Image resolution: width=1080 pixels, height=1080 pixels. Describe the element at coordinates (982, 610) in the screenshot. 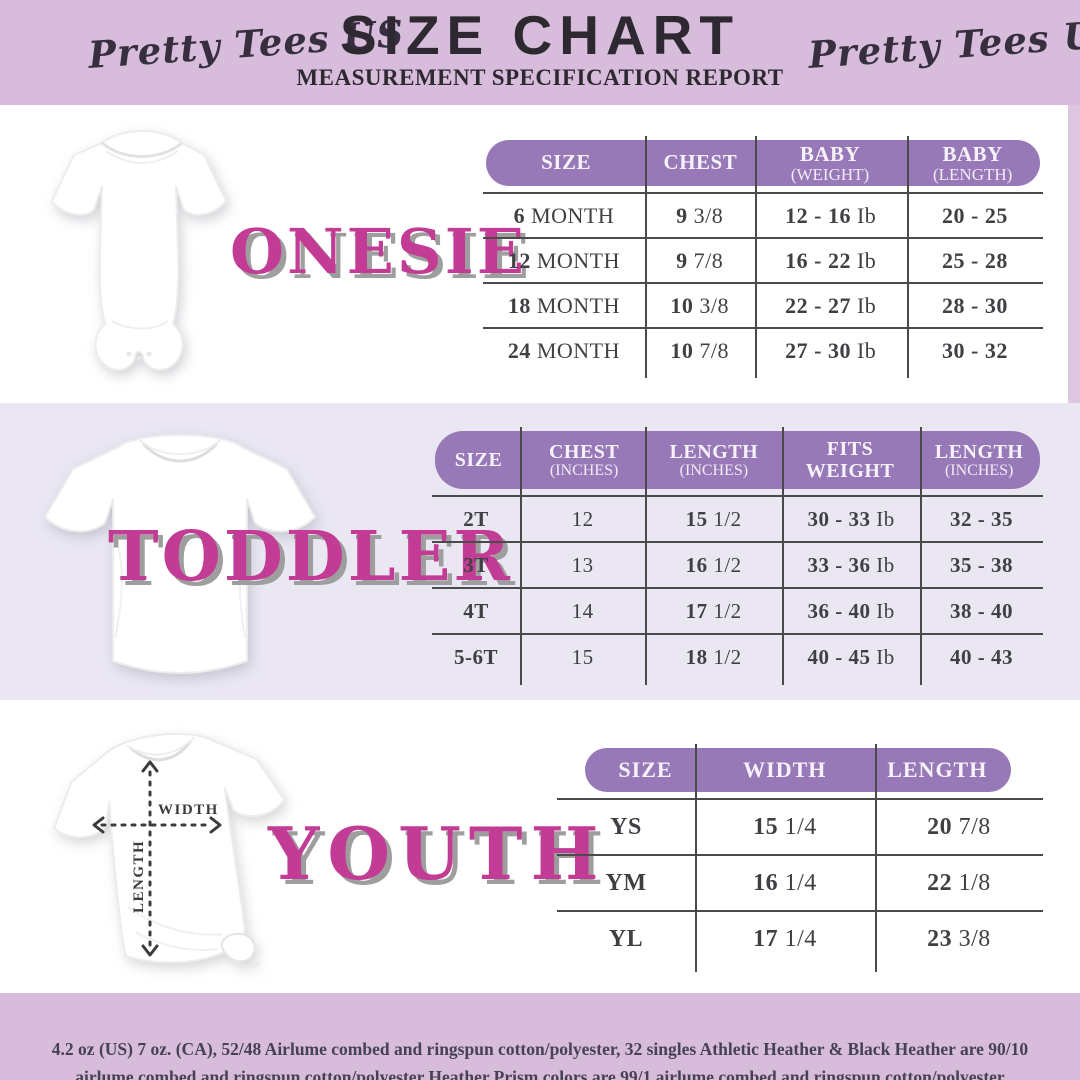

I see `table-cell: 38 - 40` at that location.